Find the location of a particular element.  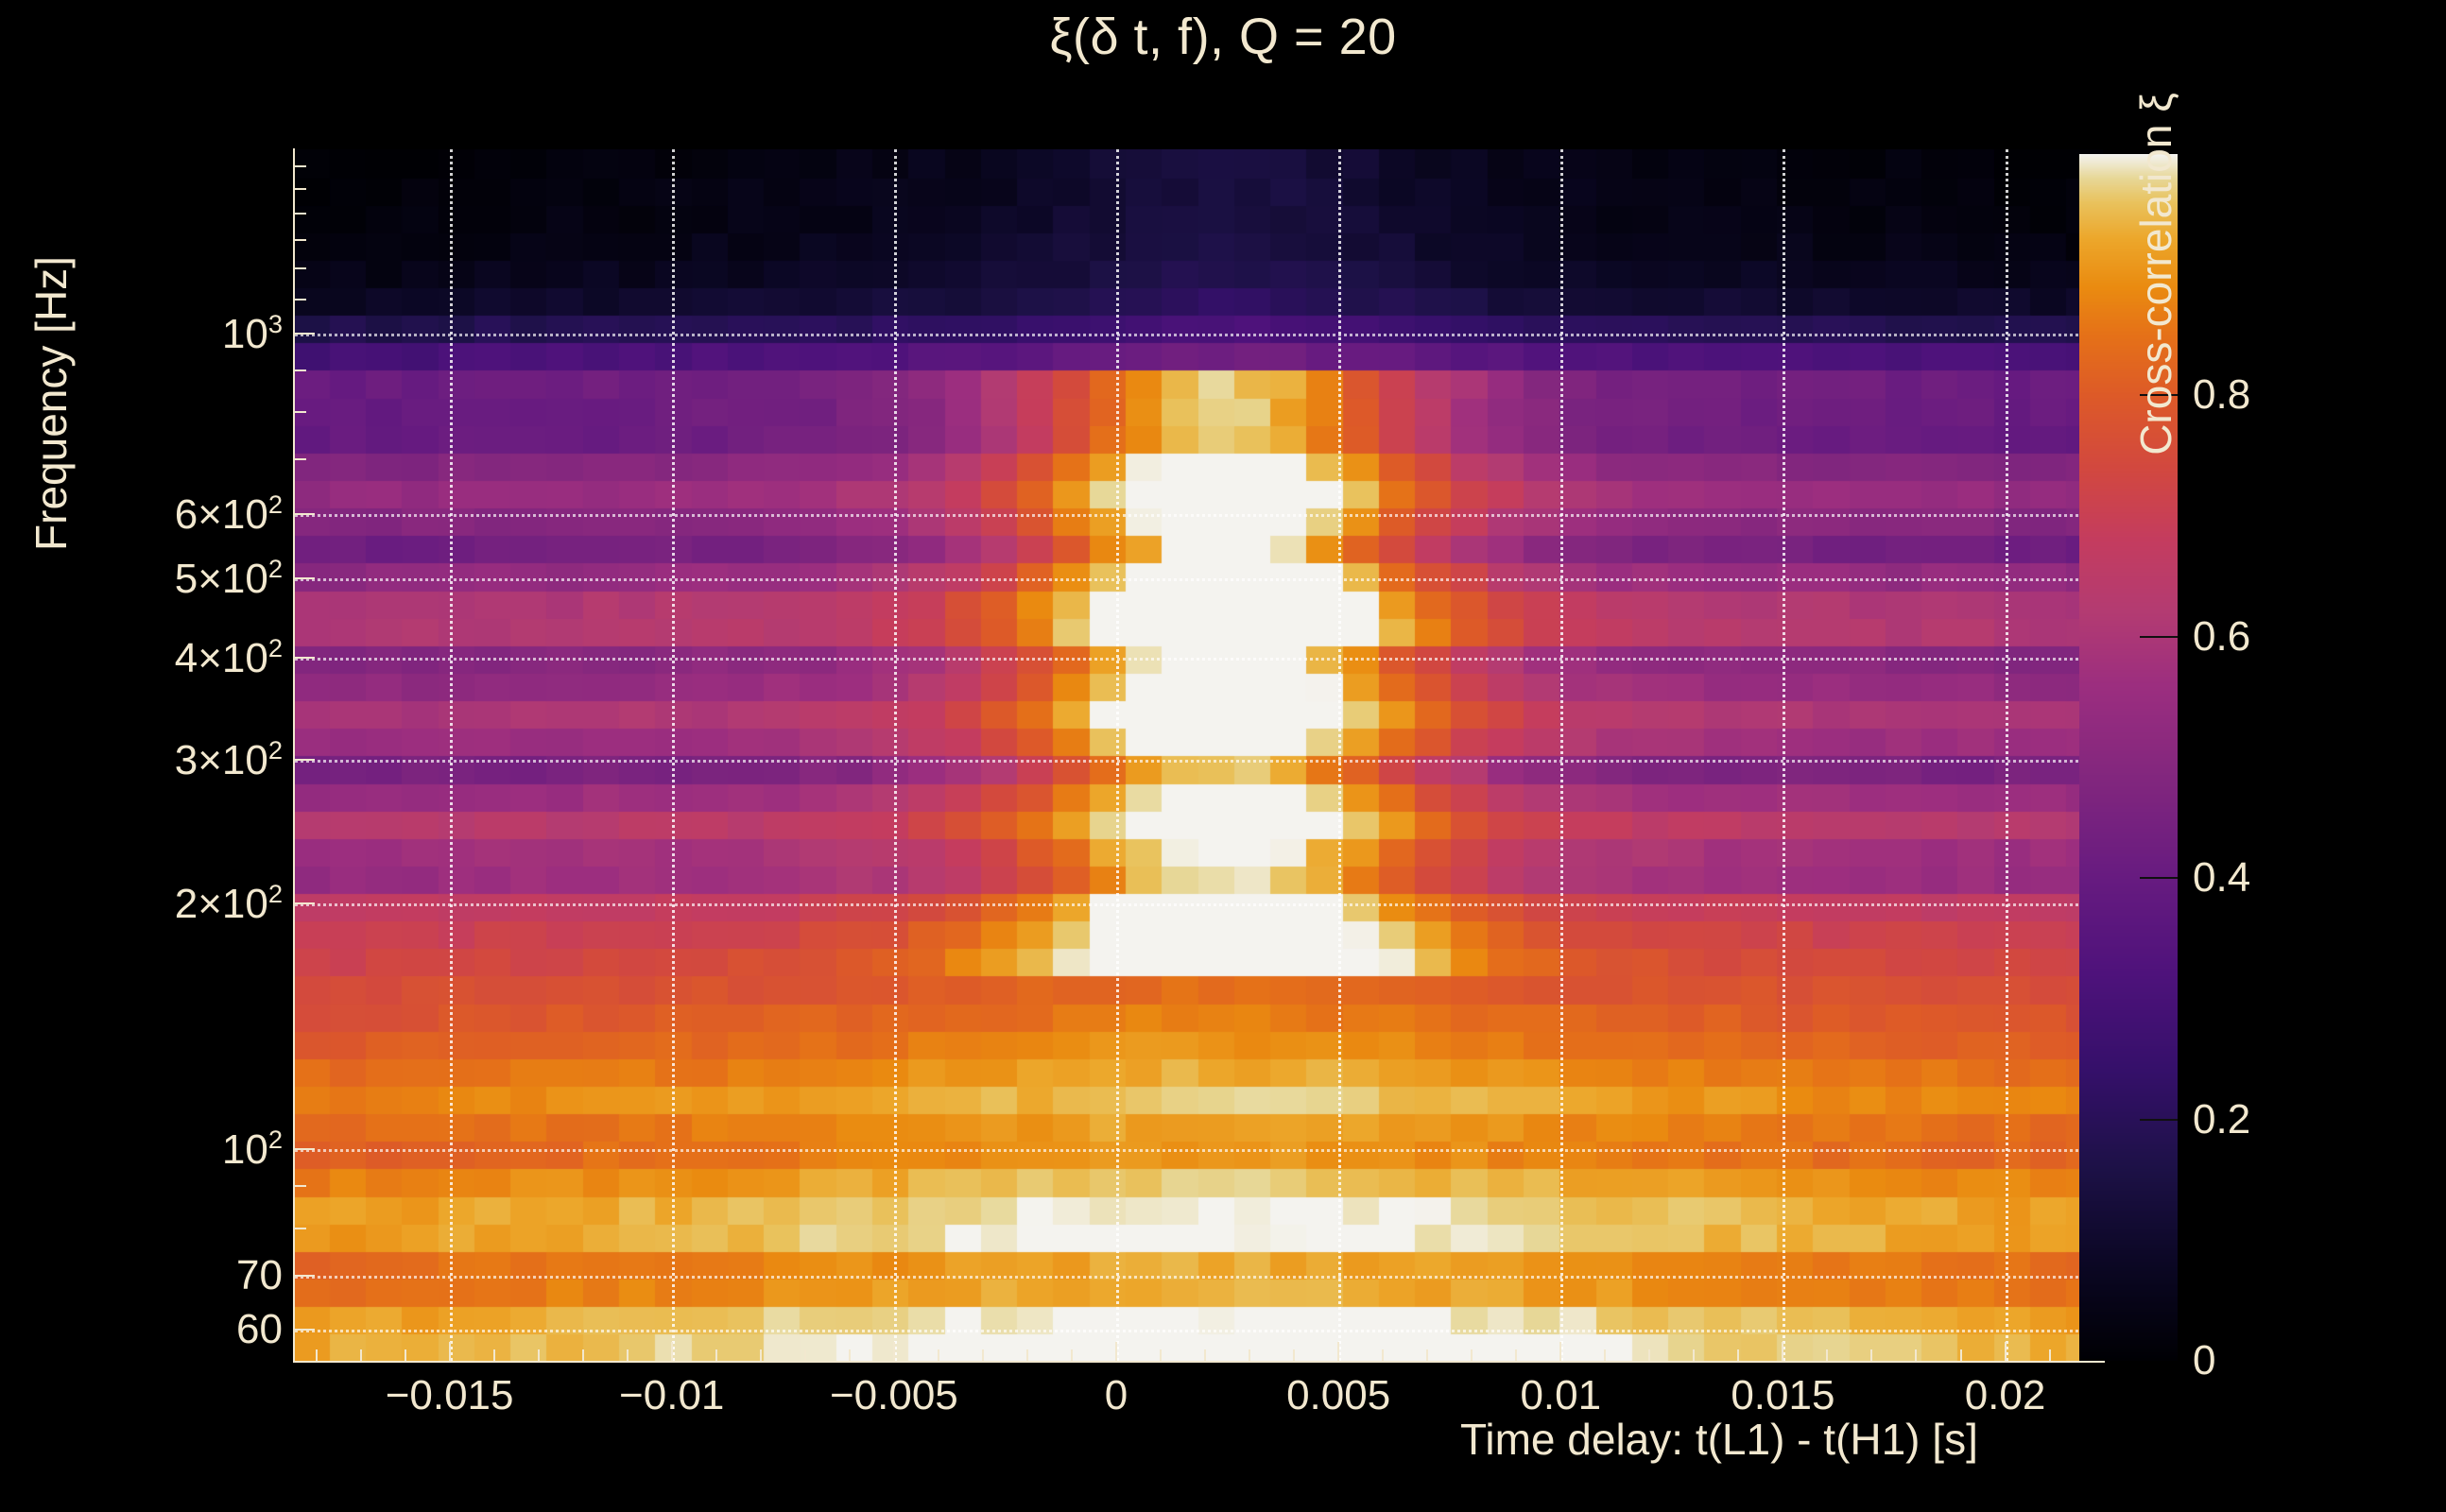

y-tick-label: 6×10² is located at coordinates (229, 514).